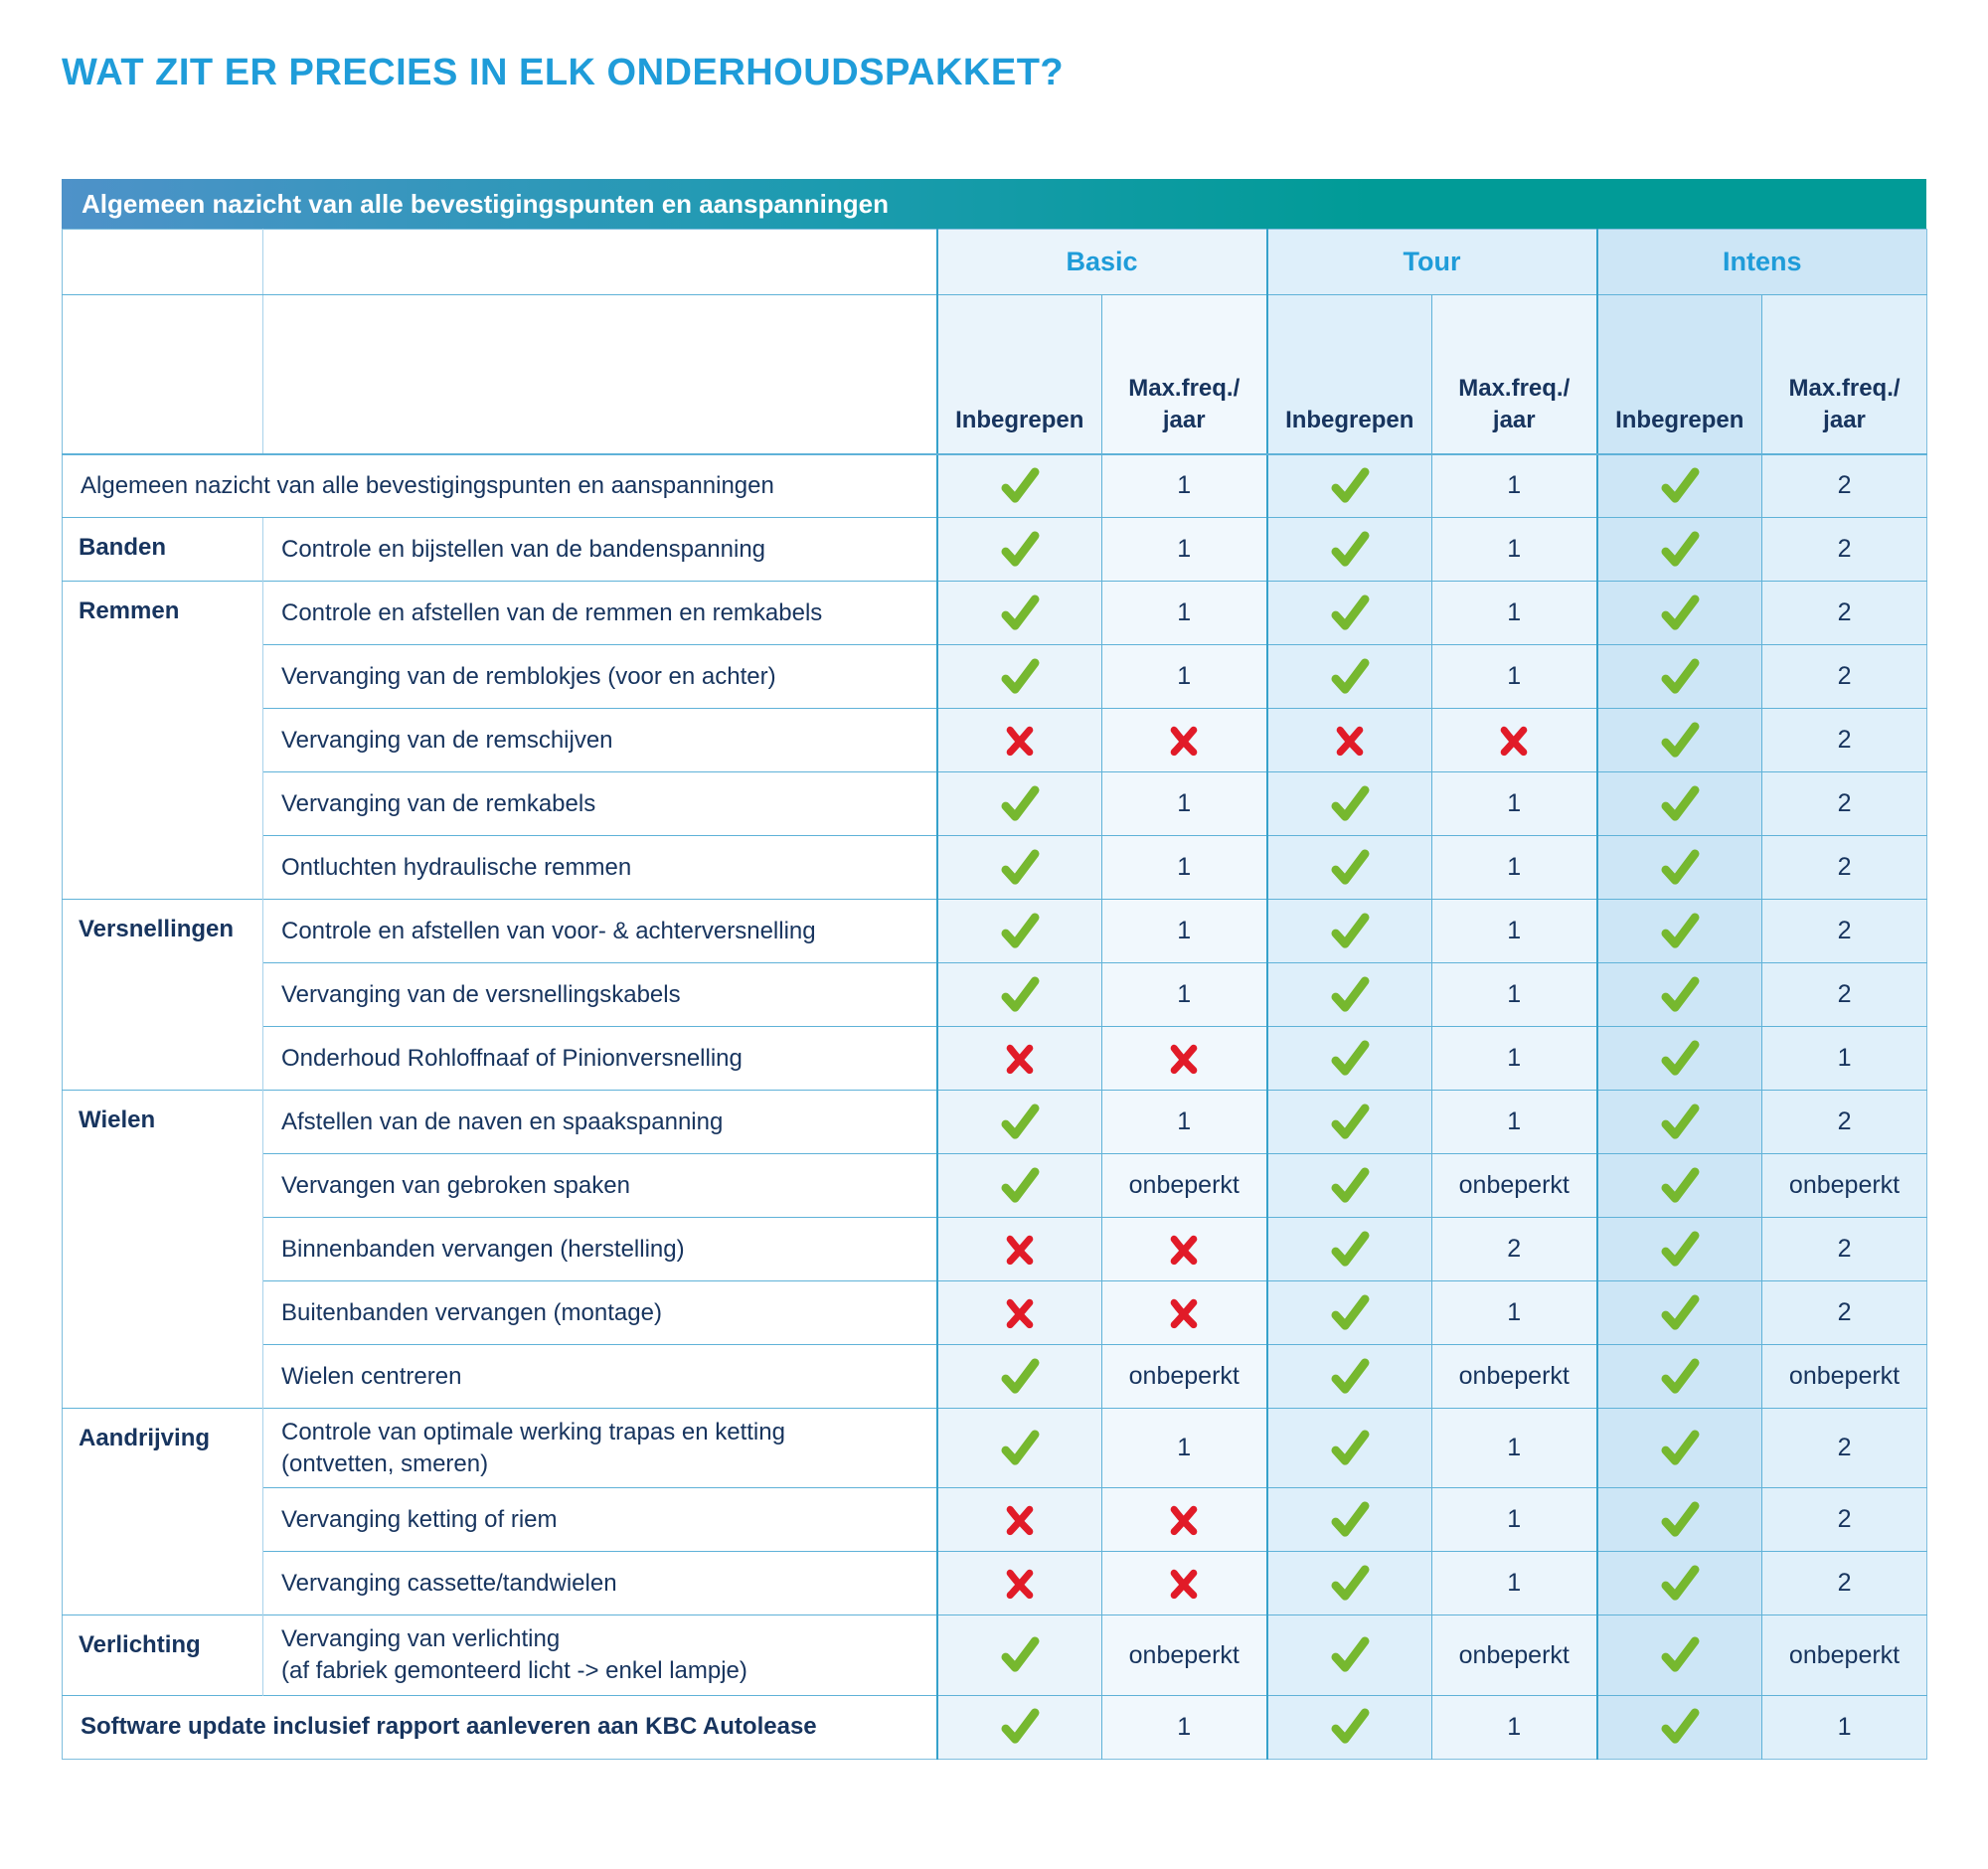  I want to click on category-cell: Versnellingen, so click(162, 995).